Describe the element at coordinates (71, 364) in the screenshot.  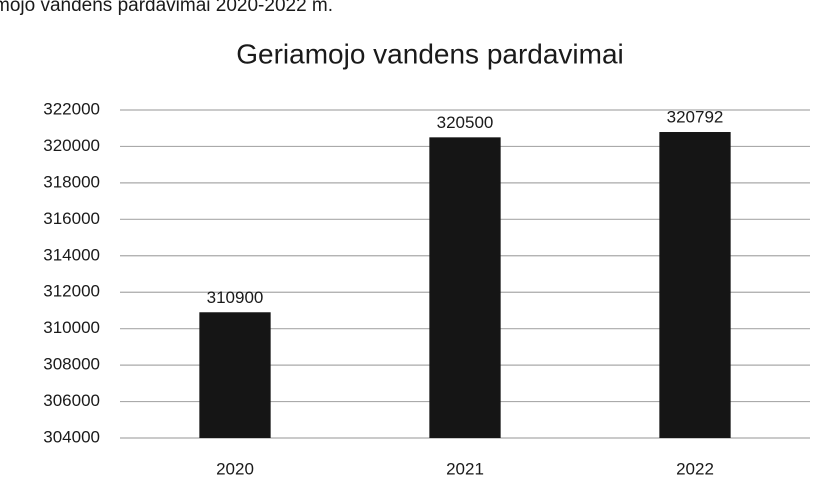
I see `y-tick-label: 308000` at that location.